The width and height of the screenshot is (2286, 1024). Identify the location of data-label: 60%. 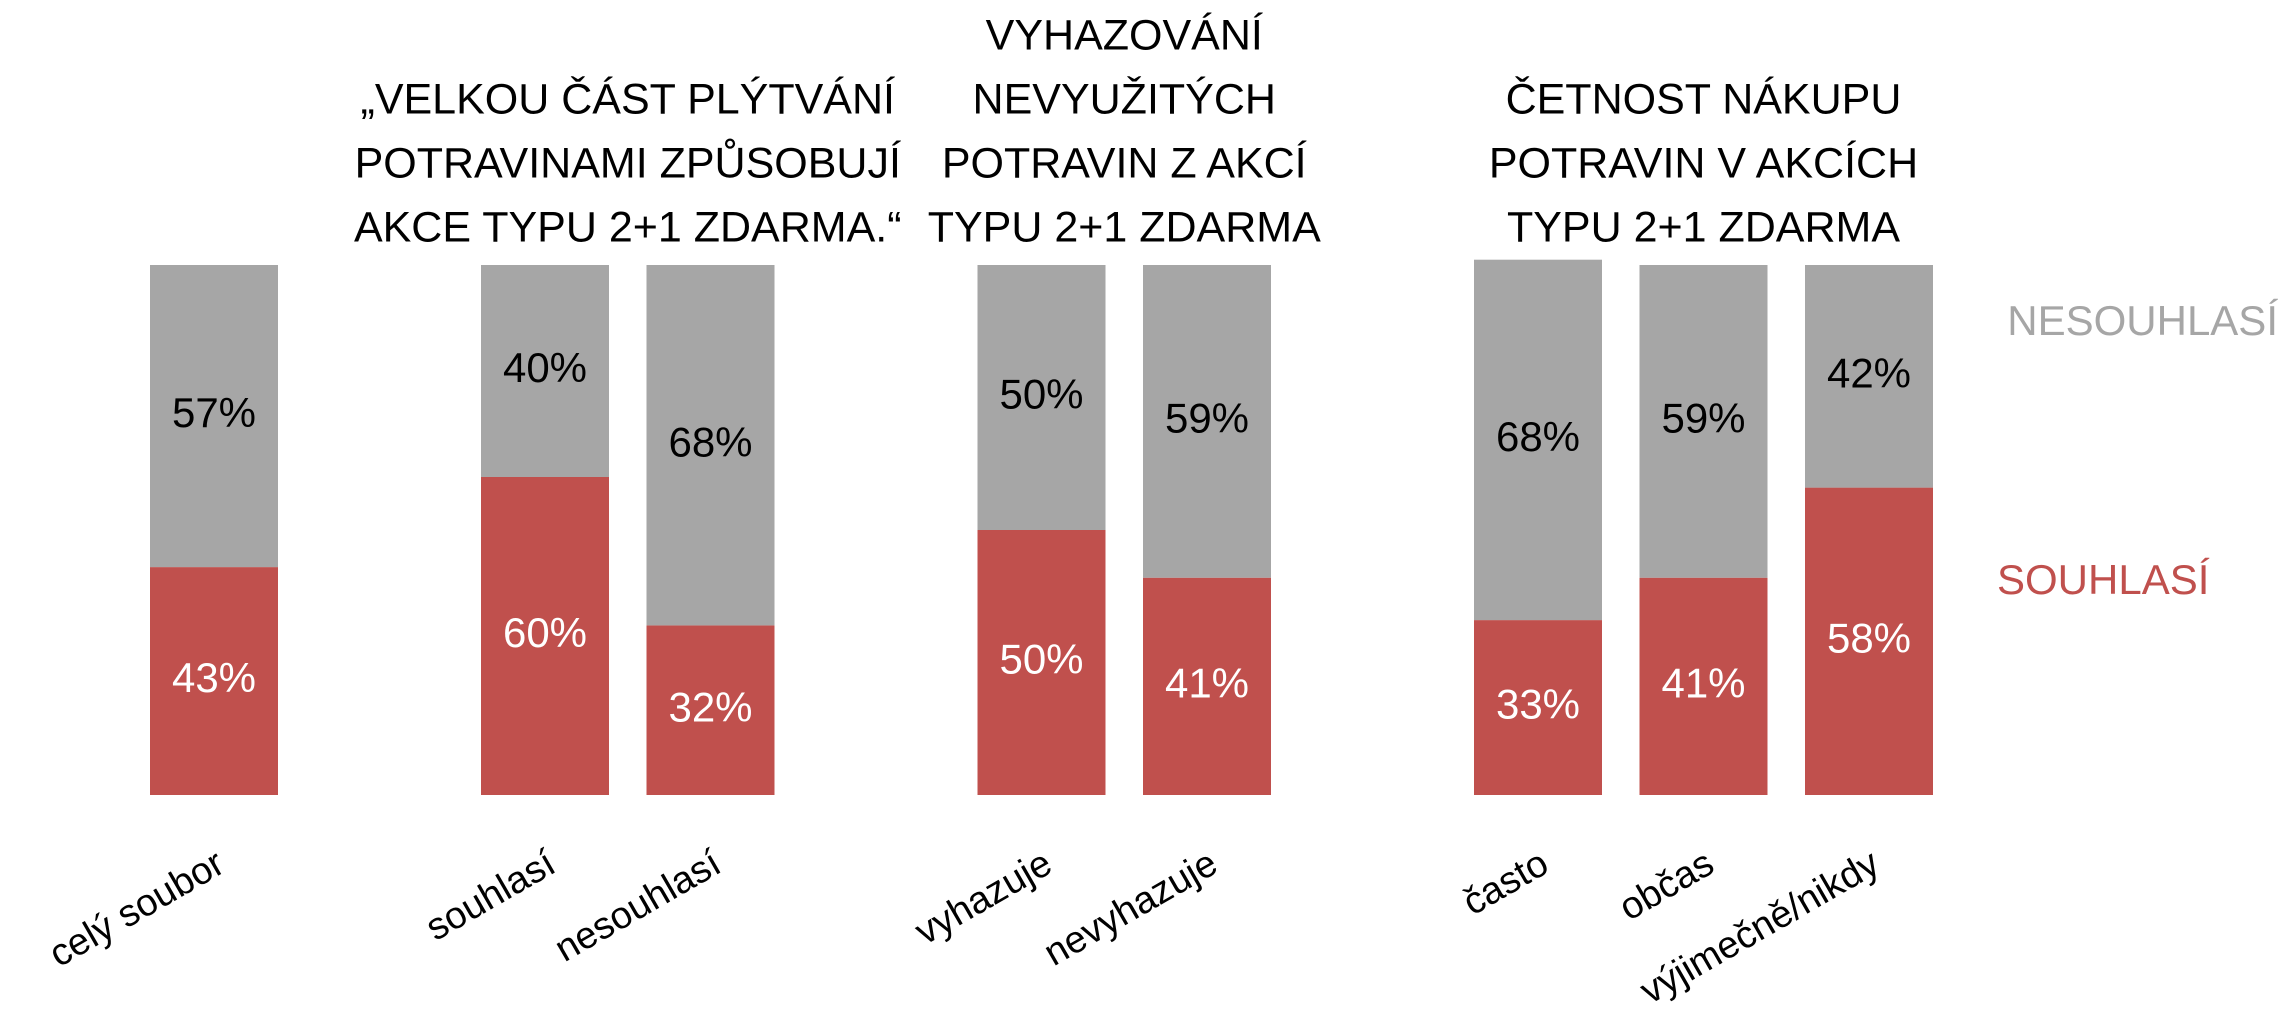
(545, 632).